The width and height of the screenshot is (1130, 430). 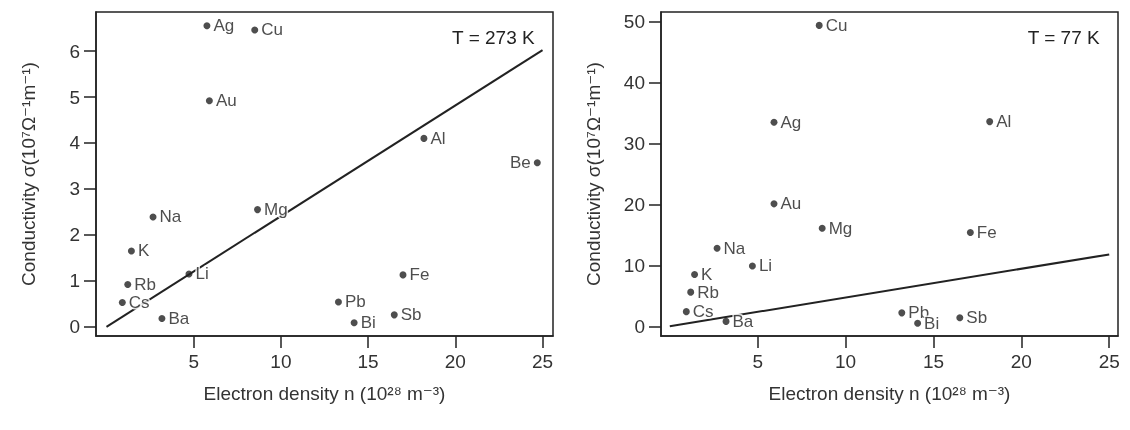 What do you see at coordinates (634, 83) in the screenshot?
I see `y-tick-label: 40` at bounding box center [634, 83].